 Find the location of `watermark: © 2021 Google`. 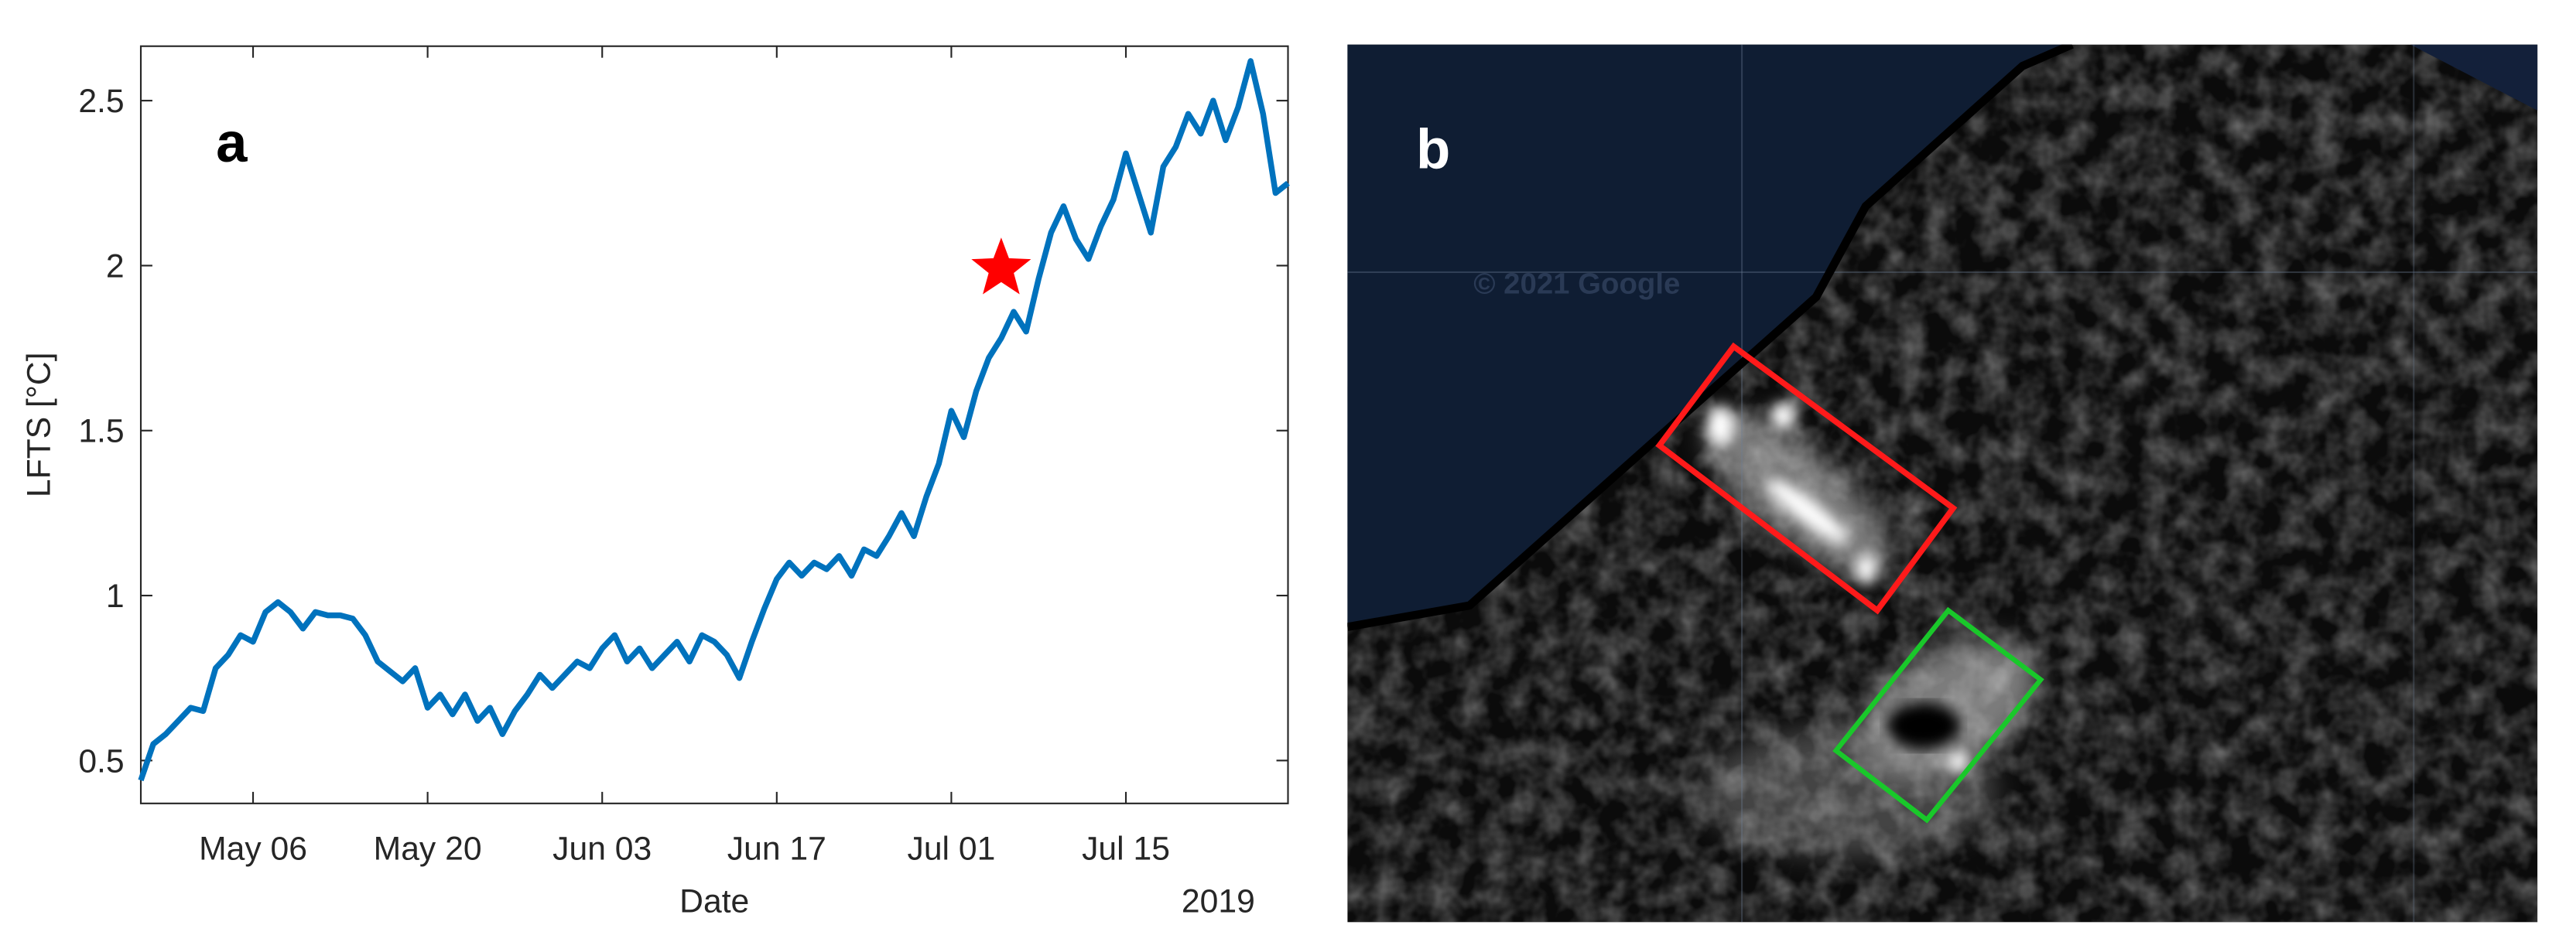

watermark: © 2021 Google is located at coordinates (1577, 284).